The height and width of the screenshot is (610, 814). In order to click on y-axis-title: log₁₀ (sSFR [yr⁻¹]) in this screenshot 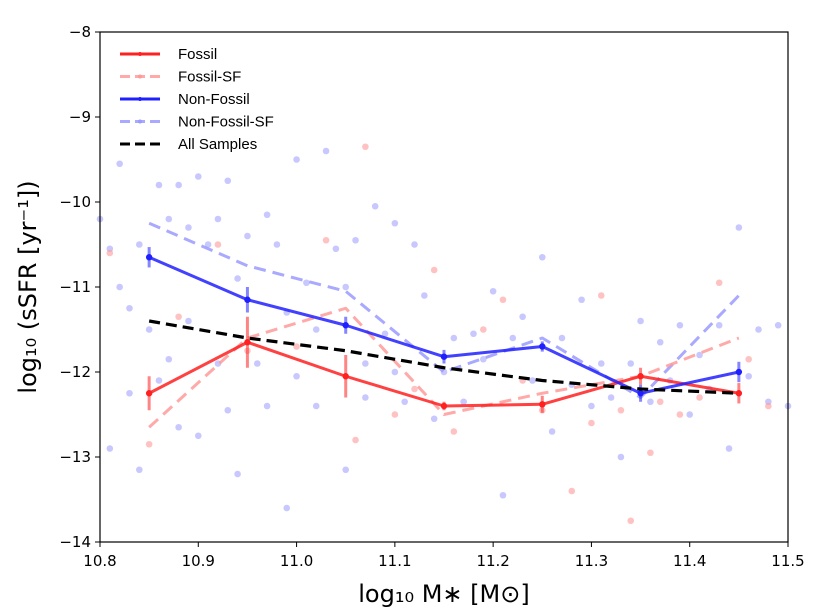, I will do `click(28, 286)`.